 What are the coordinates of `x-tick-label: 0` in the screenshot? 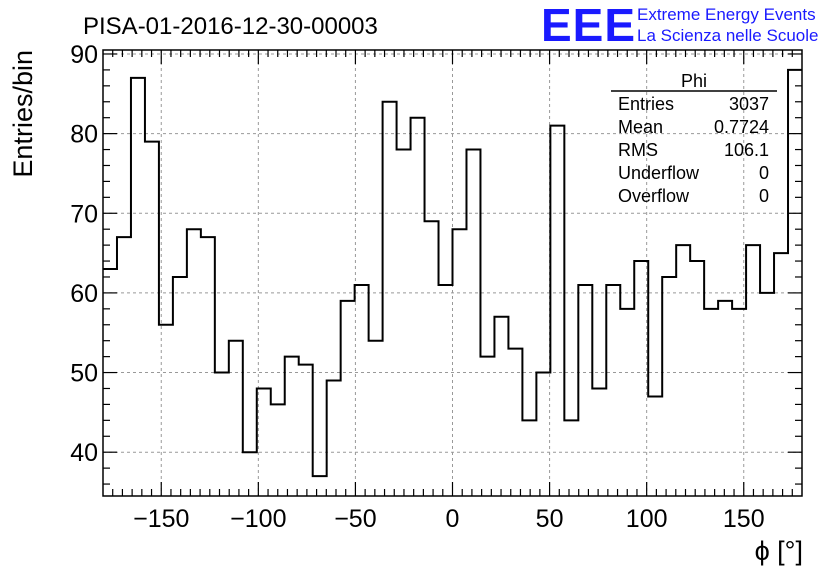 It's located at (453, 519).